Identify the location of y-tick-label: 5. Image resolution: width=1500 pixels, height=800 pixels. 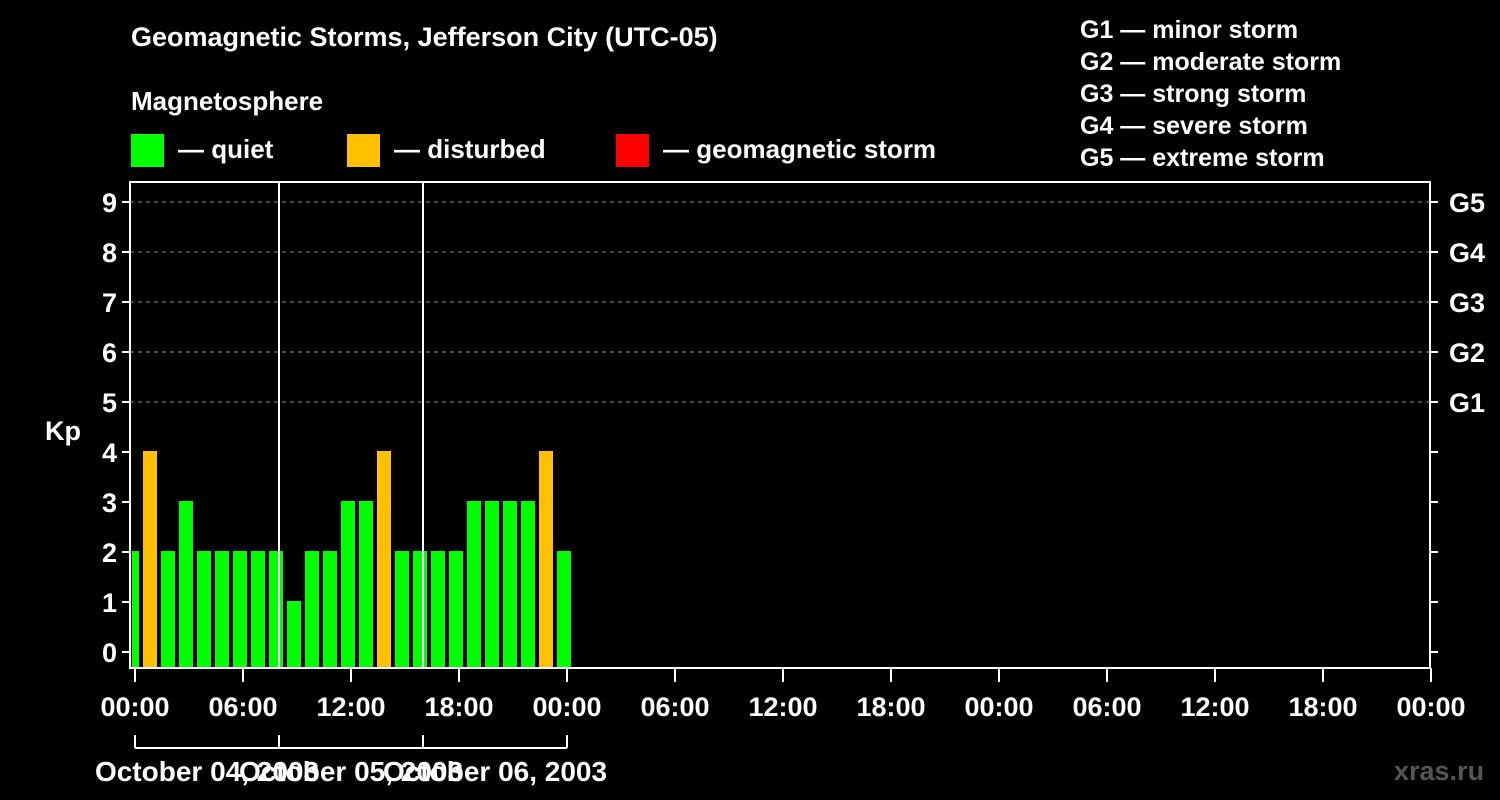
(109, 403).